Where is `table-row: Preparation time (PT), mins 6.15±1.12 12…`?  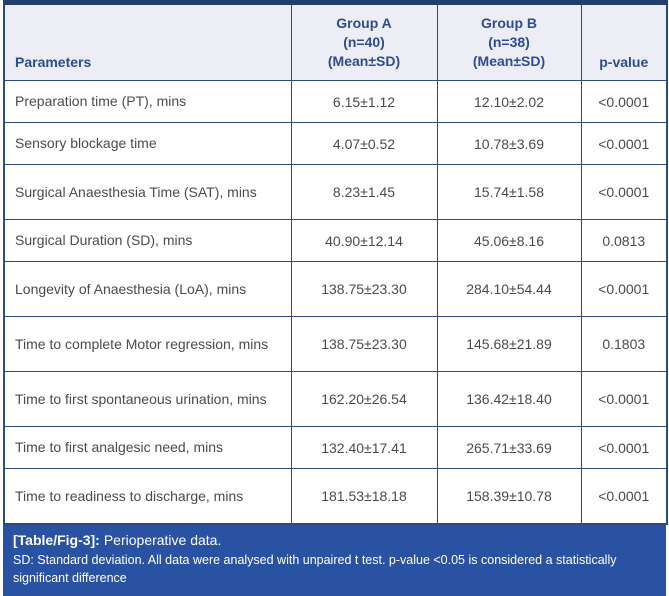 table-row: Preparation time (PT), mins 6.15±1.12 12… is located at coordinates (335, 101).